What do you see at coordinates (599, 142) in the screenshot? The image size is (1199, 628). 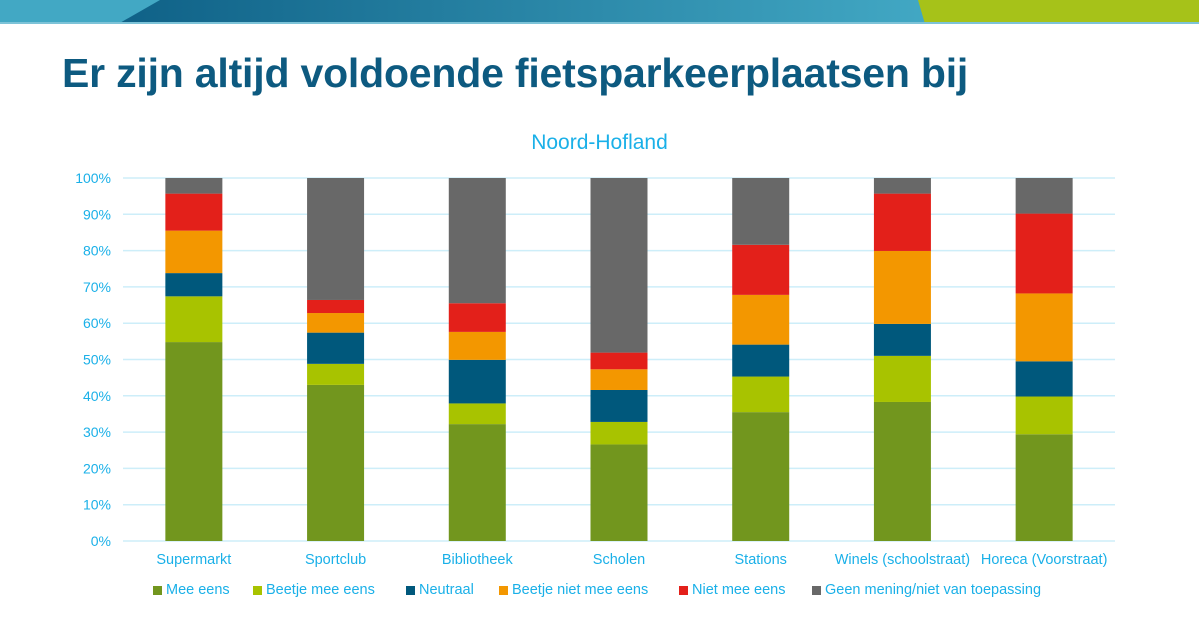 I see `chart-title: Noord-Hofland` at bounding box center [599, 142].